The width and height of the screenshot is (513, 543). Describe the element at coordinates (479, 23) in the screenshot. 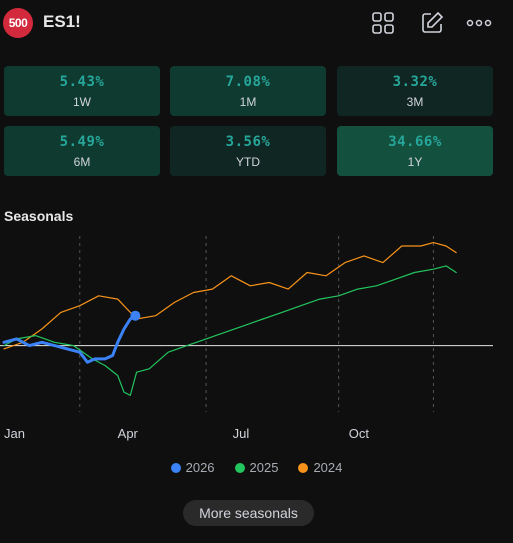

I see `more-icon` at that location.